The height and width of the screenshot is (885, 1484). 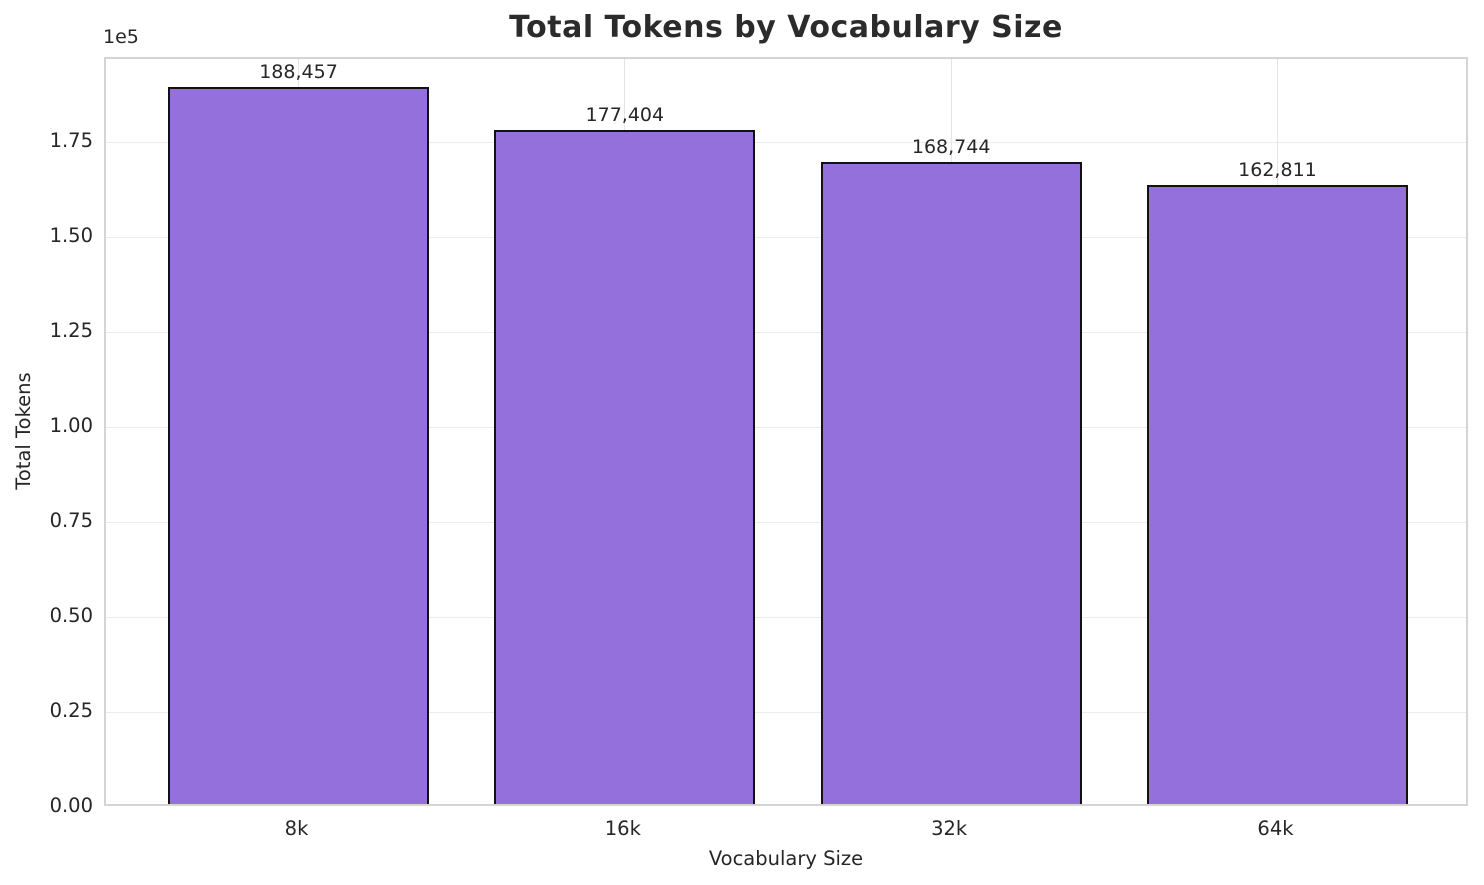 What do you see at coordinates (71, 615) in the screenshot?
I see `y-tick-label: 0.50` at bounding box center [71, 615].